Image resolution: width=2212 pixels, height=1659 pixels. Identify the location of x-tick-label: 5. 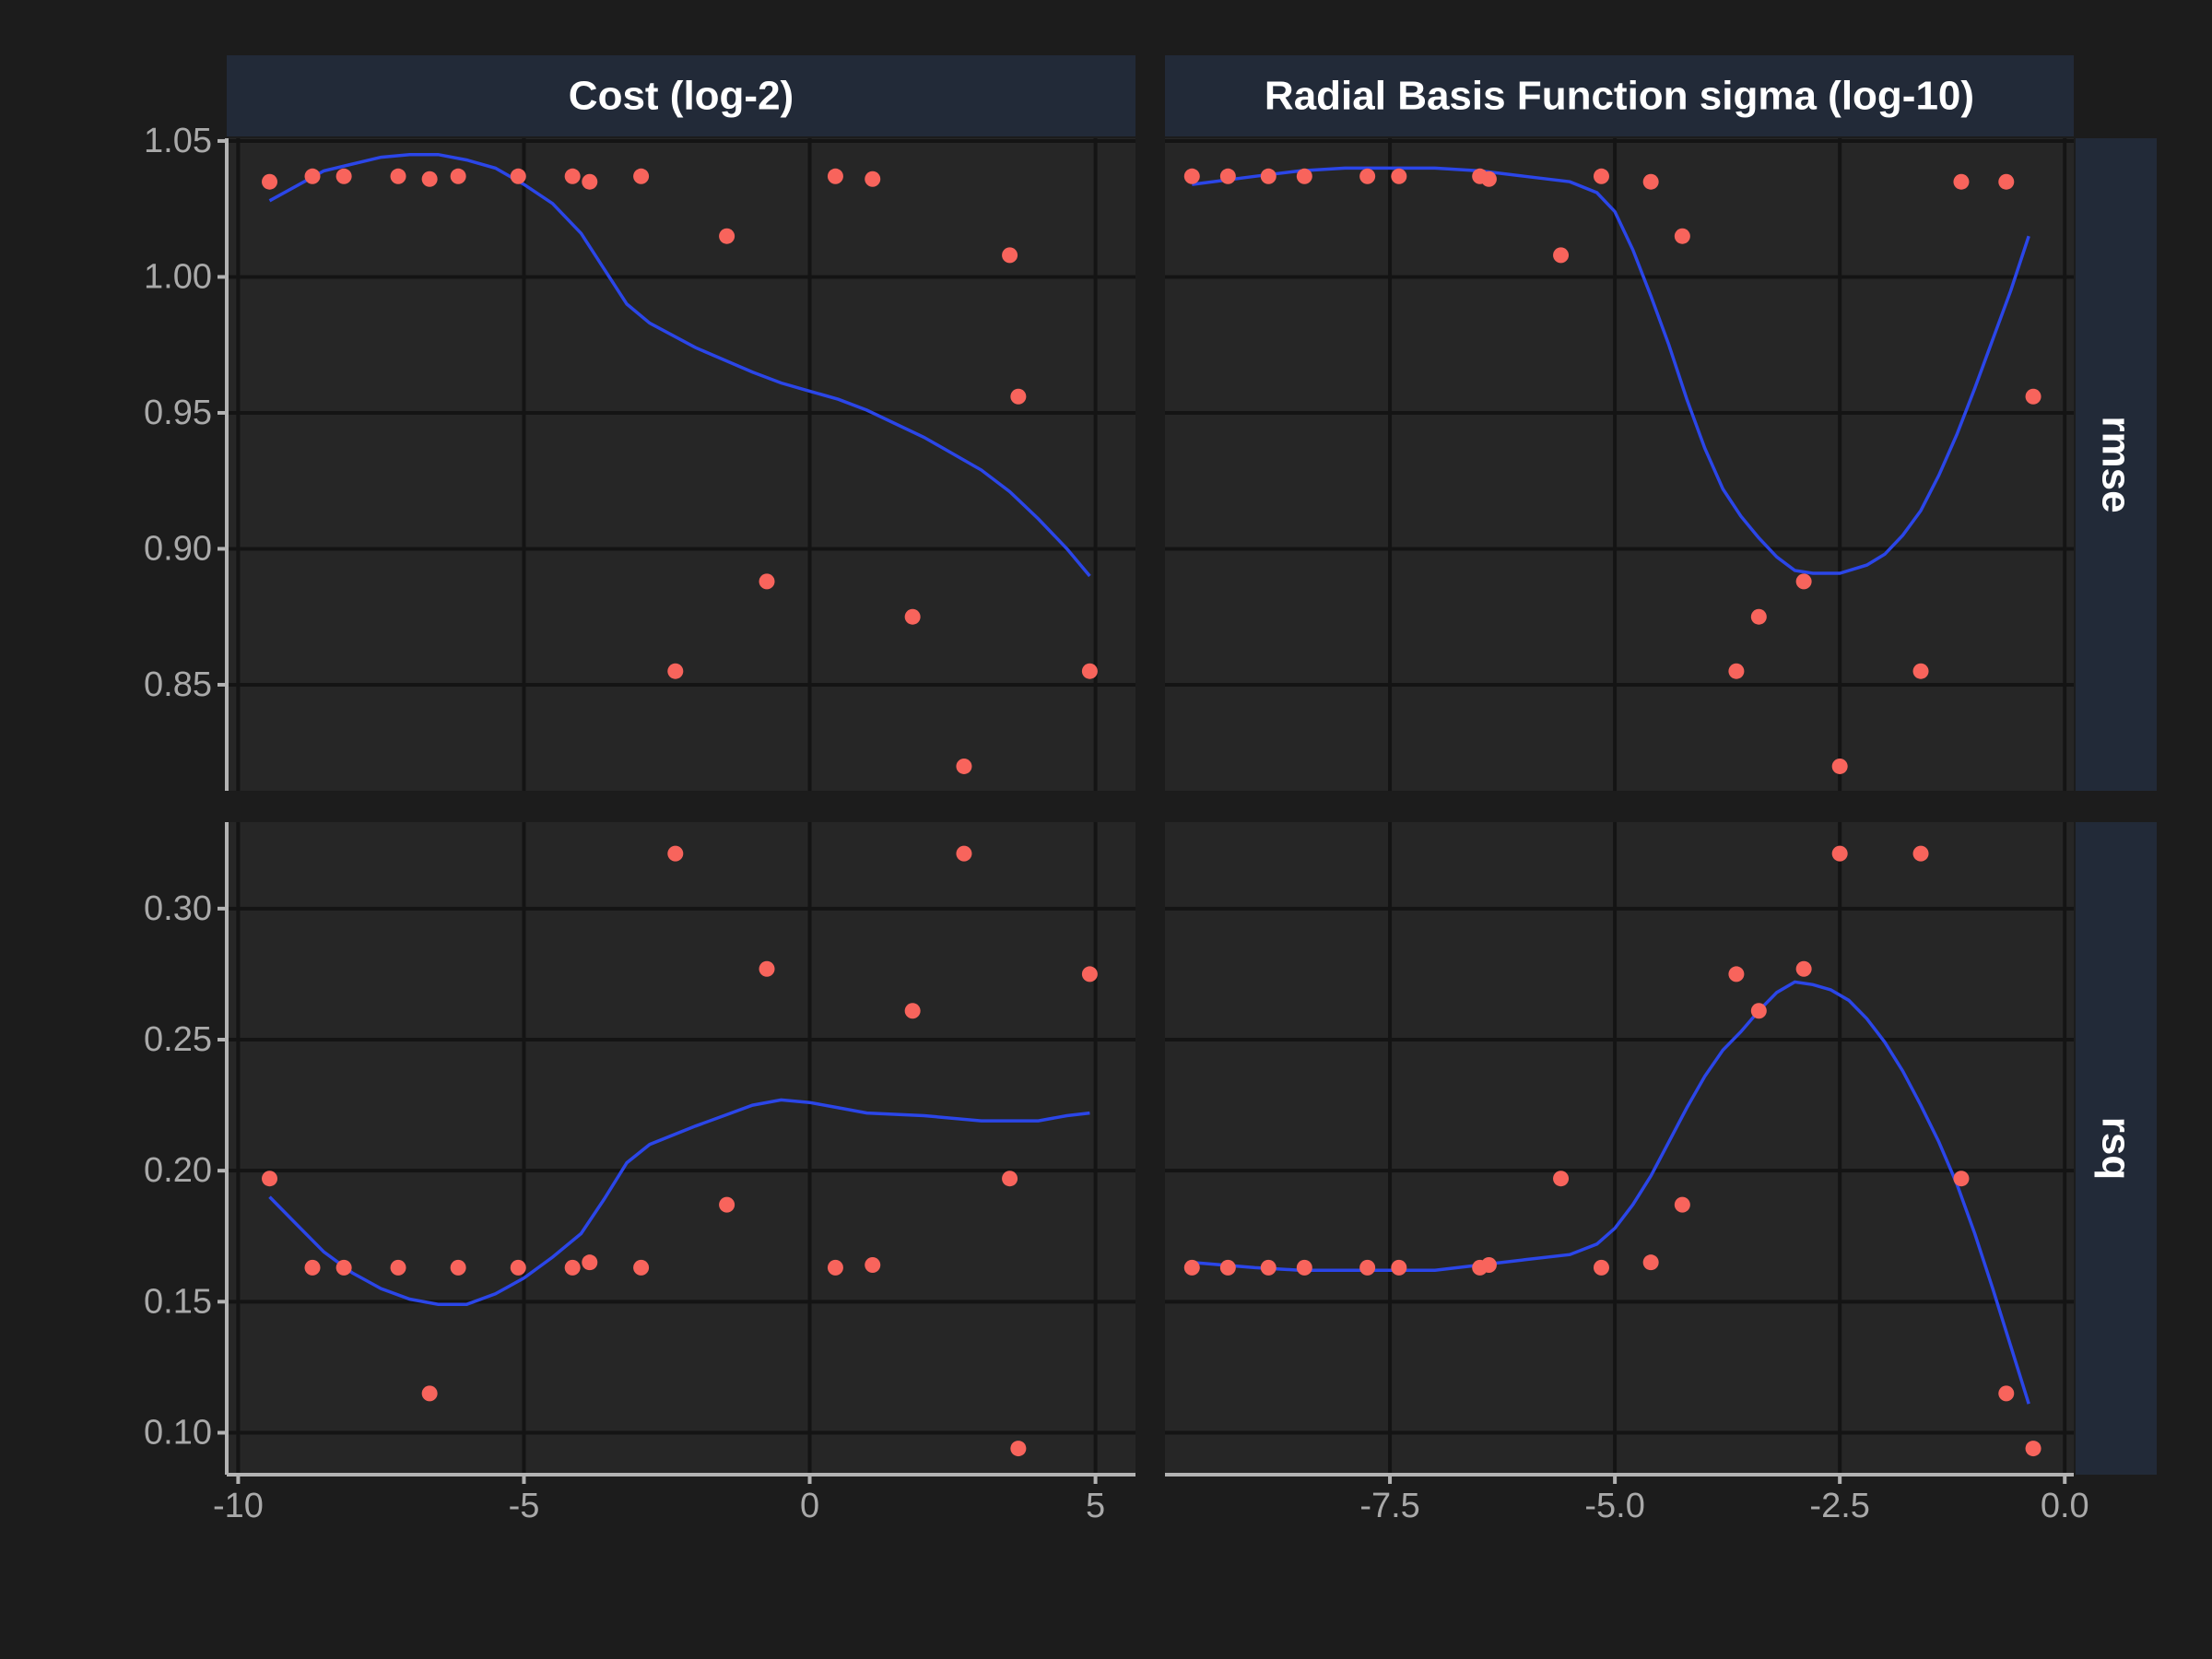
(1095, 1506).